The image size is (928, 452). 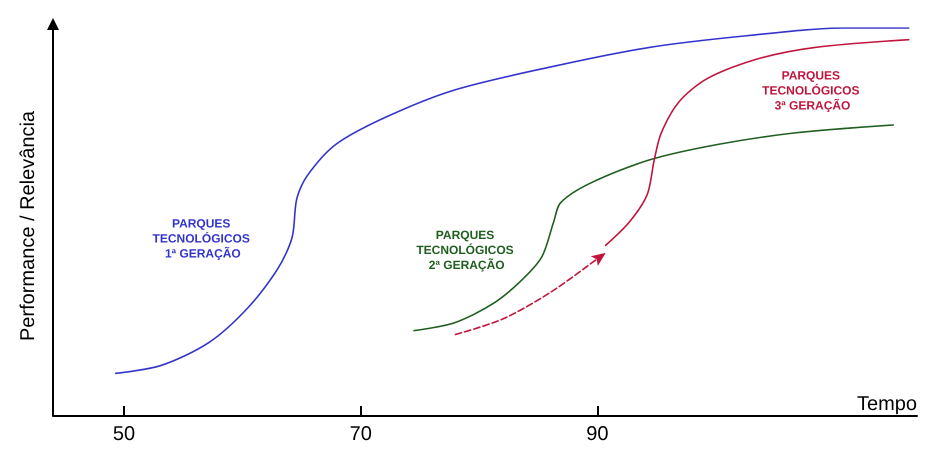 What do you see at coordinates (886, 404) in the screenshot?
I see `x-axis-title: Tempo` at bounding box center [886, 404].